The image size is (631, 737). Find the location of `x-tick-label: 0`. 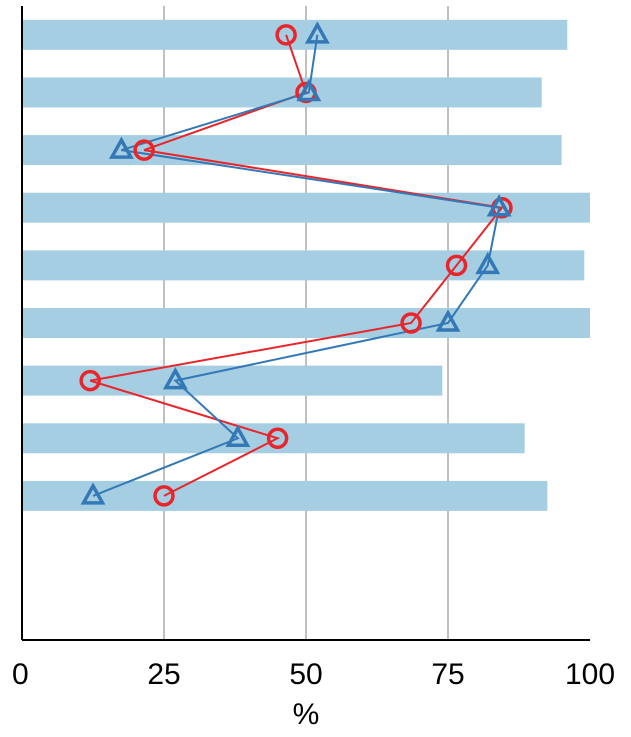

x-tick-label: 0 is located at coordinates (20, 674).